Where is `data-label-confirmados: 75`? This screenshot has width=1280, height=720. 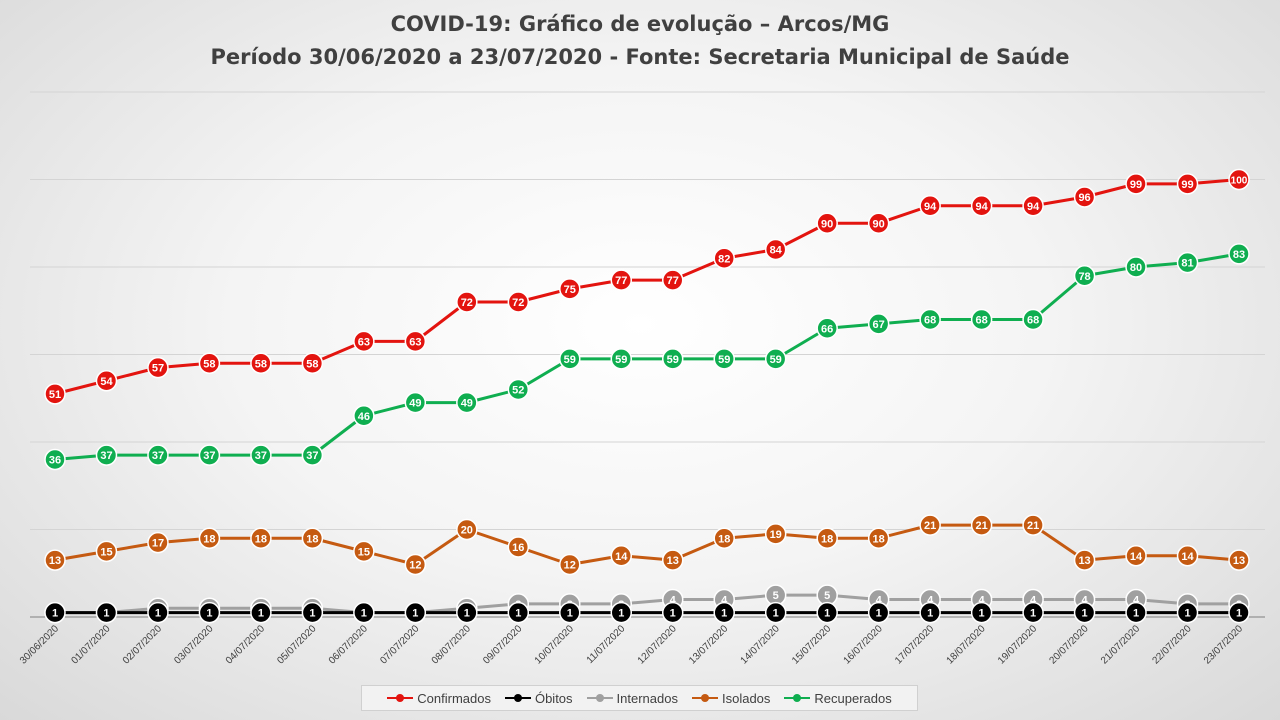 data-label-confirmados: 75 is located at coordinates (570, 290).